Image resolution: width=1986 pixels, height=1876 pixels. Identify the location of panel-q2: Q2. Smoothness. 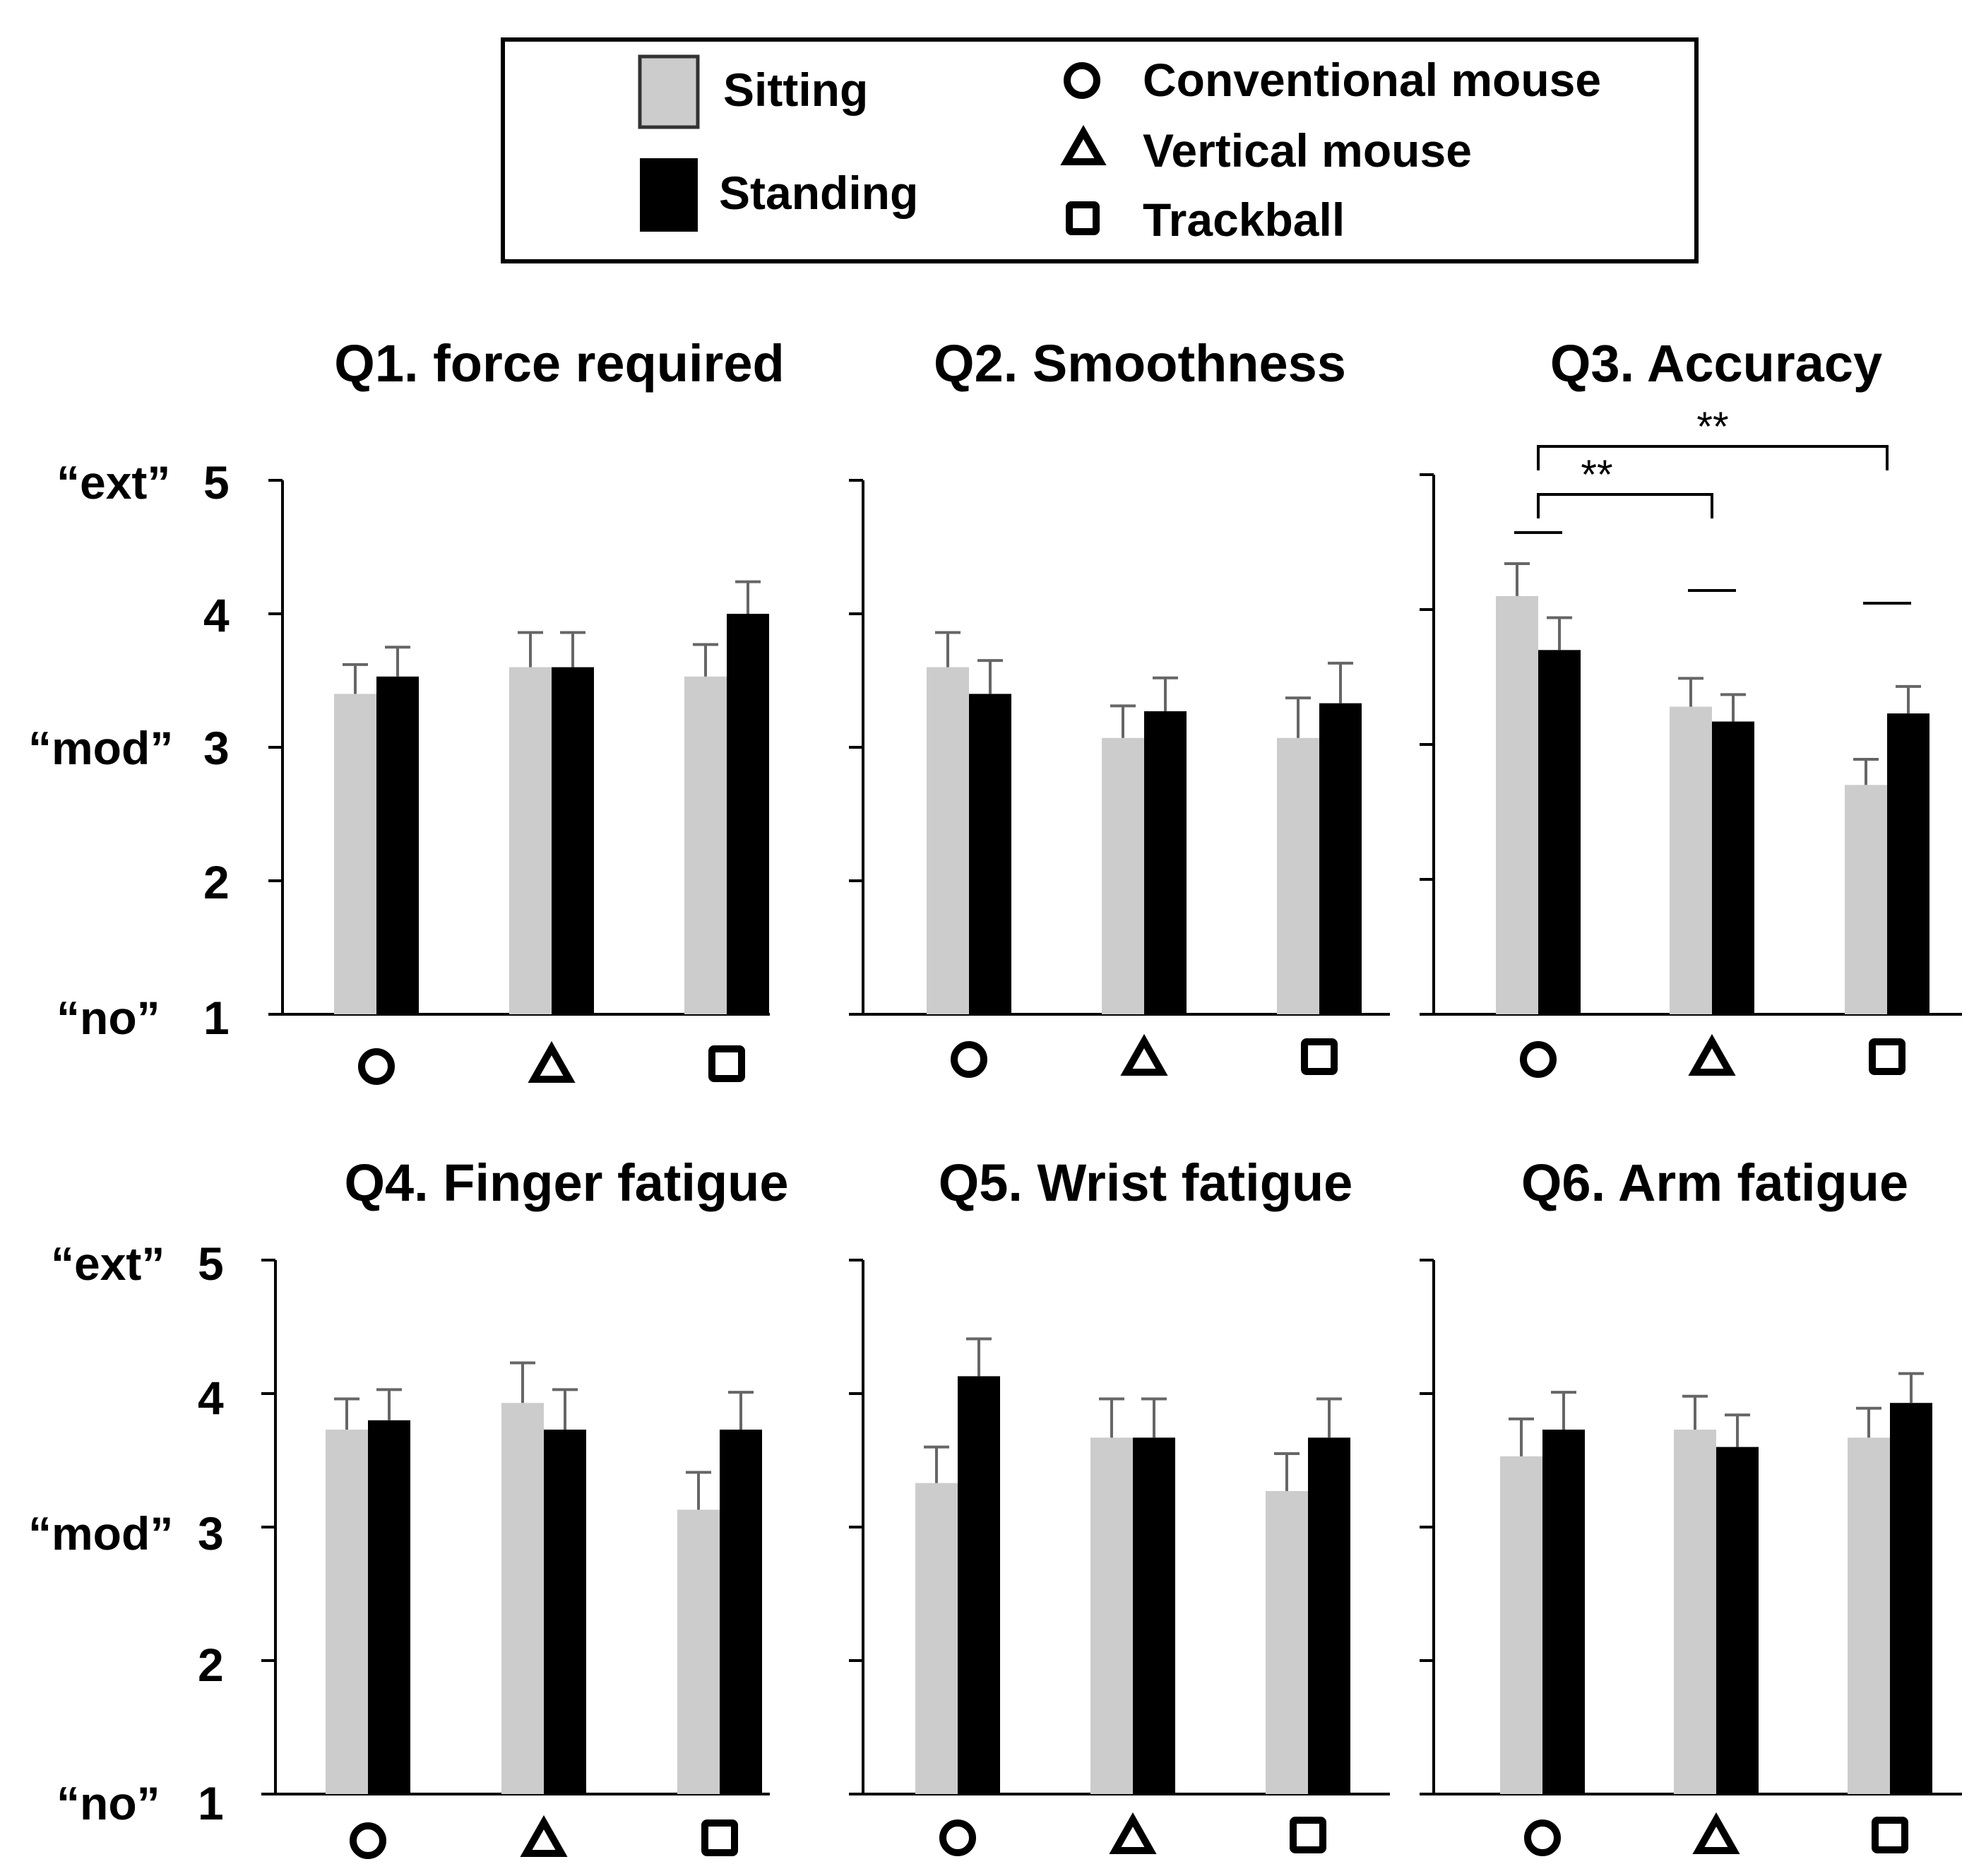
(1119, 706).